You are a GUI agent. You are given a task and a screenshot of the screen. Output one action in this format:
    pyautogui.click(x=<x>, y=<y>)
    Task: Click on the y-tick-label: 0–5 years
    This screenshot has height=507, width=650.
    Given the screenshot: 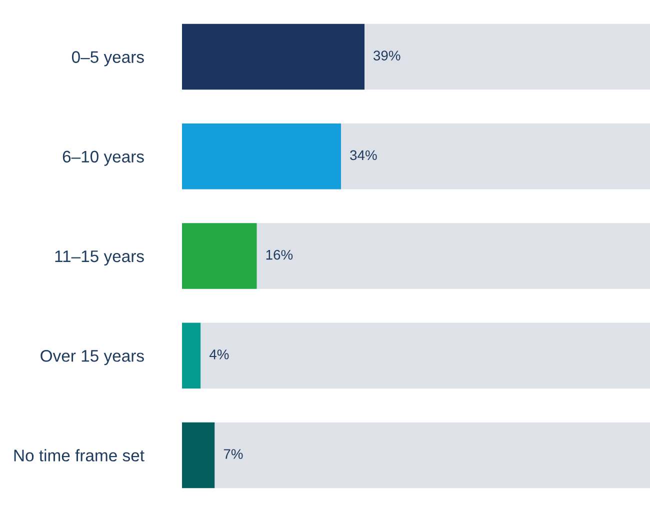 What is the action you would take?
    pyautogui.click(x=108, y=58)
    